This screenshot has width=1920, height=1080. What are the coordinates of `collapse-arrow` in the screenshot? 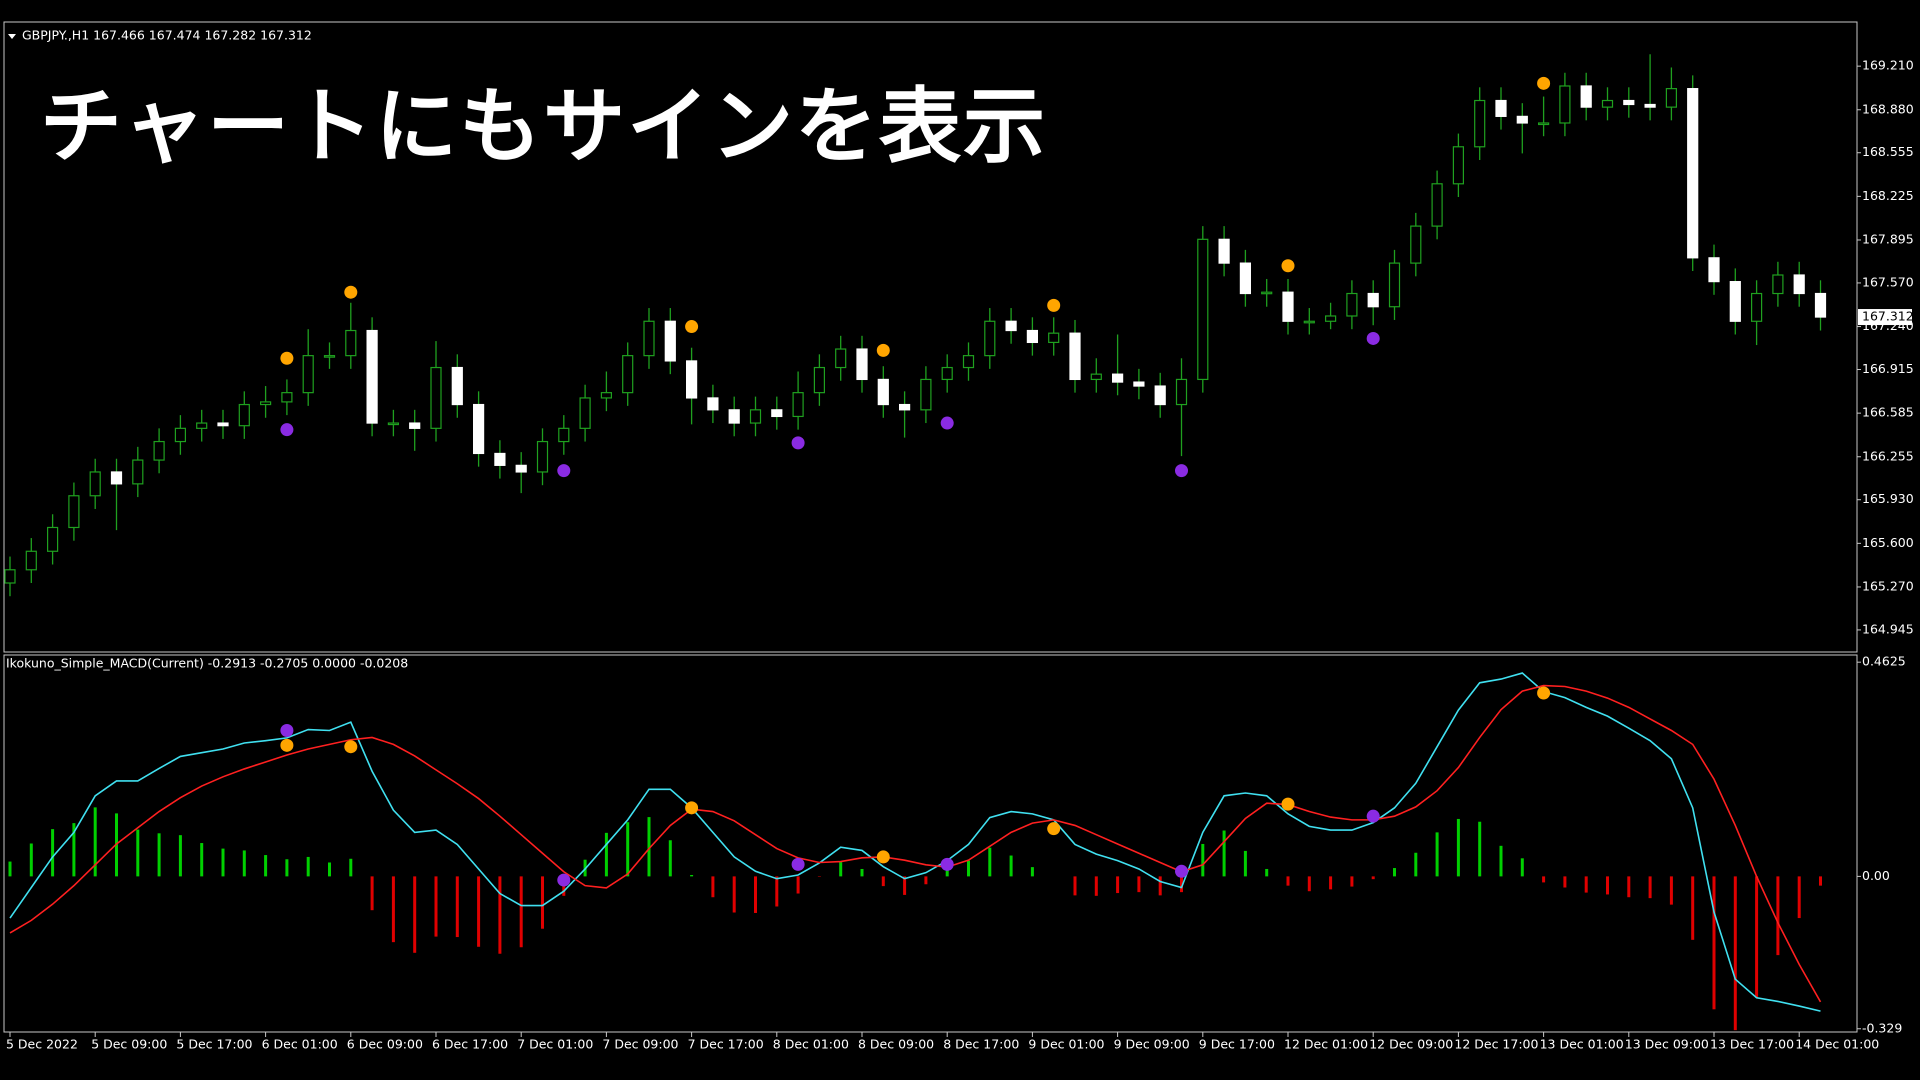 It's located at (12, 36).